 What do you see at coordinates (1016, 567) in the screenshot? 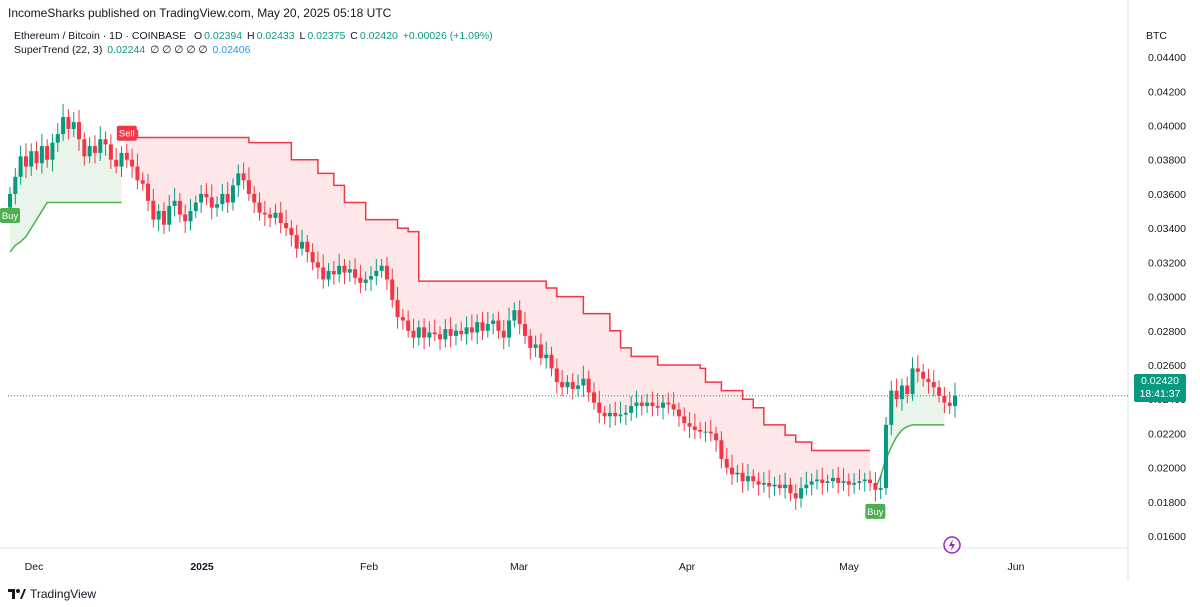
I see `x-tick-label: Jun` at bounding box center [1016, 567].